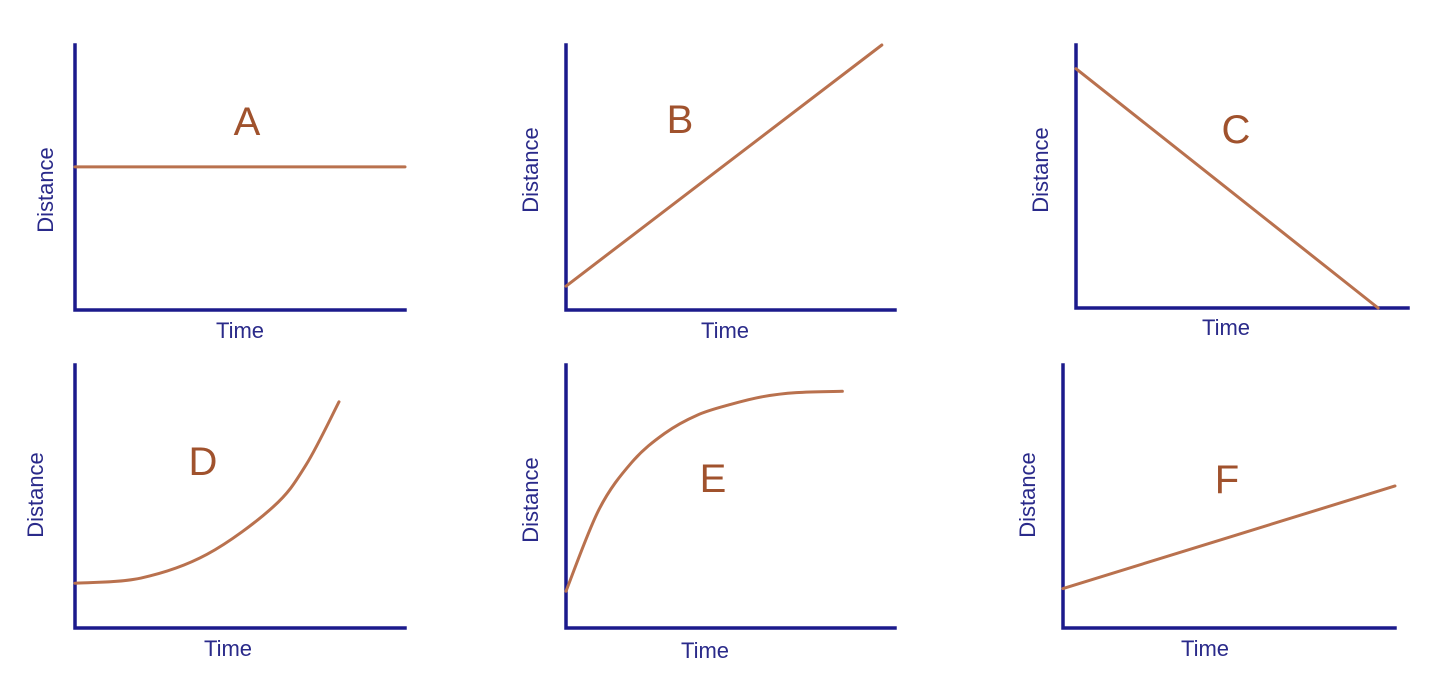 Image resolution: width=1440 pixels, height=694 pixels. I want to click on graph-b: B Time Distance, so click(707, 193).